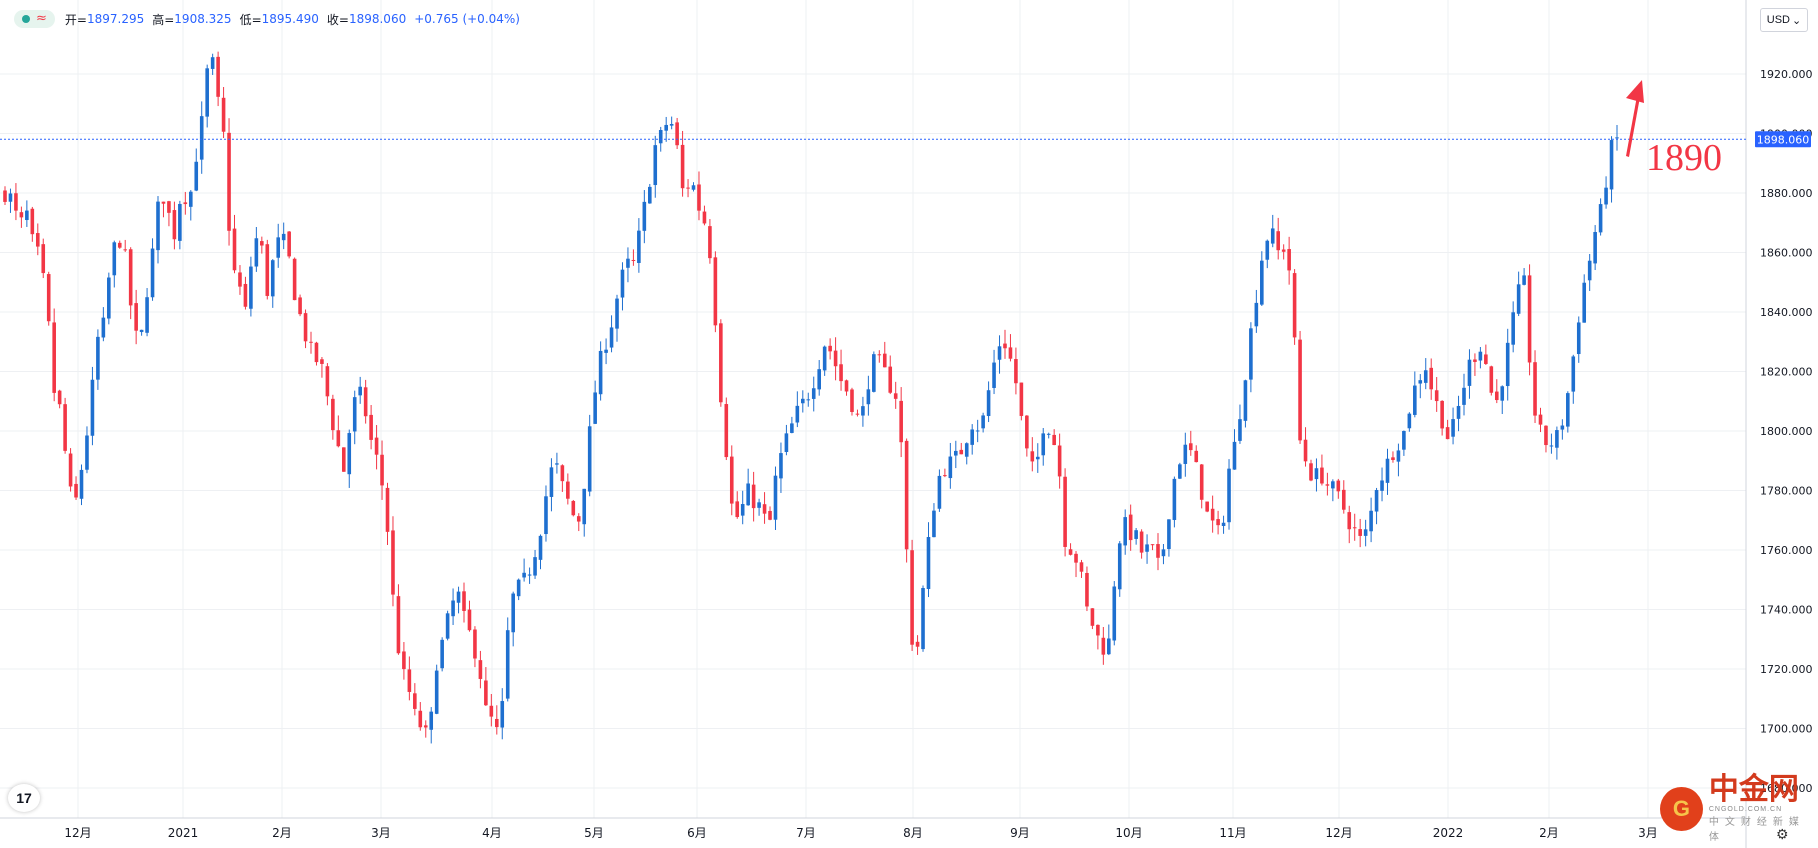 The height and width of the screenshot is (848, 1818). What do you see at coordinates (377, 19) in the screenshot?
I see `close-value: 1898.060` at bounding box center [377, 19].